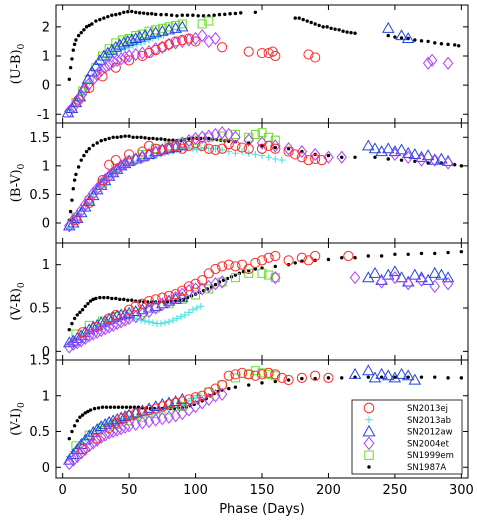  I want to click on y-tick-label: 1, so click(46, 166).